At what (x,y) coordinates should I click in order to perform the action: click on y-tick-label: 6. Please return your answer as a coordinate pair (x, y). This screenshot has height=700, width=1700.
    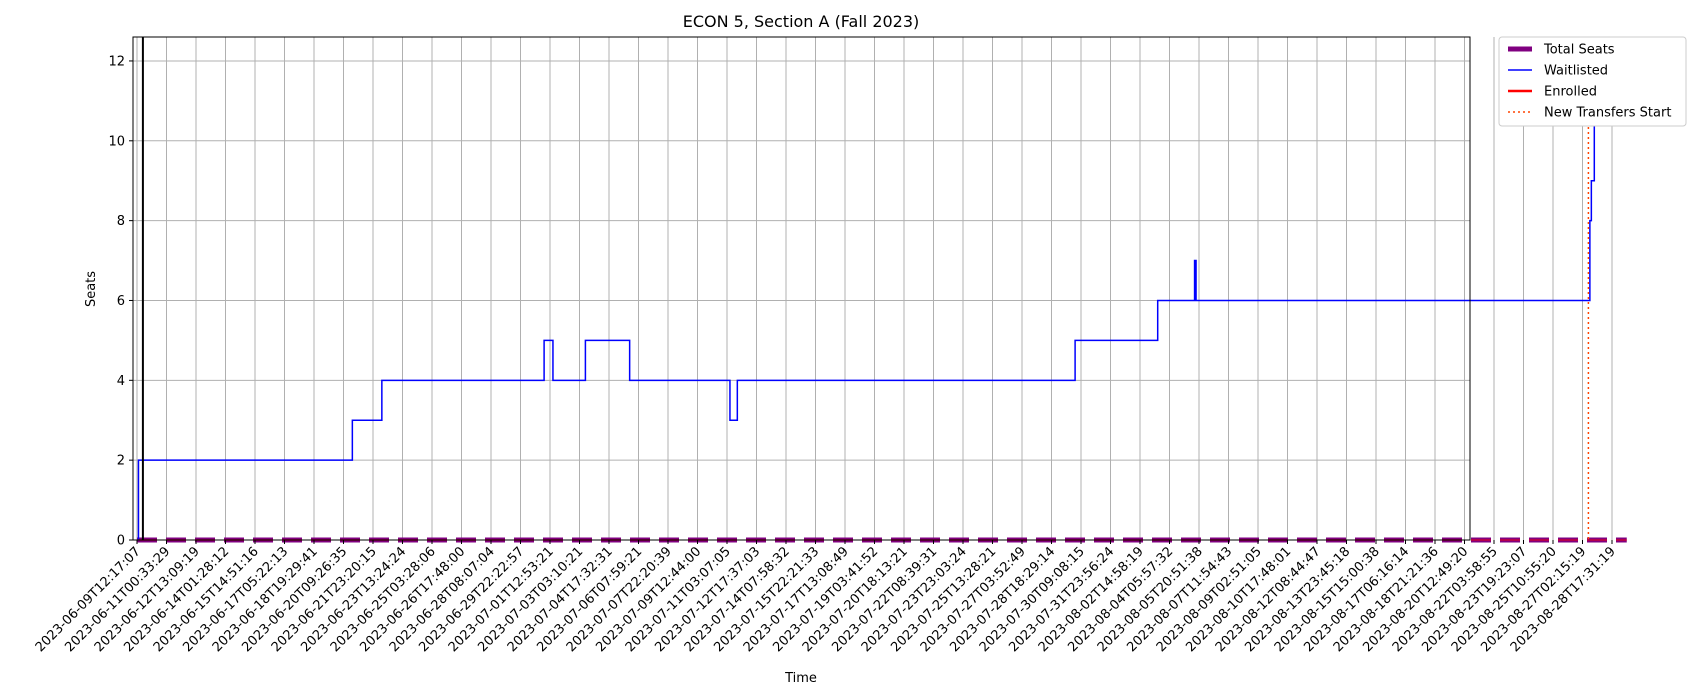
    Looking at the image, I should click on (121, 301).